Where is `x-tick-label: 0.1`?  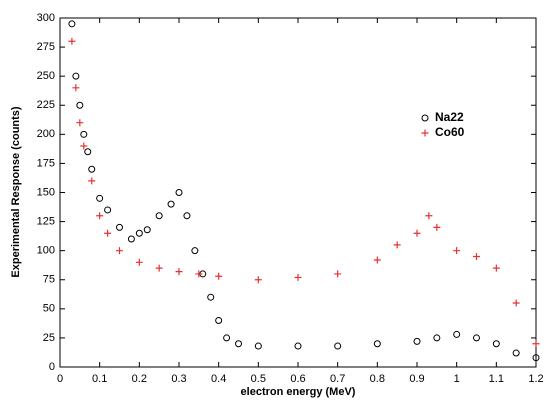
x-tick-label: 0.1 is located at coordinates (99, 379).